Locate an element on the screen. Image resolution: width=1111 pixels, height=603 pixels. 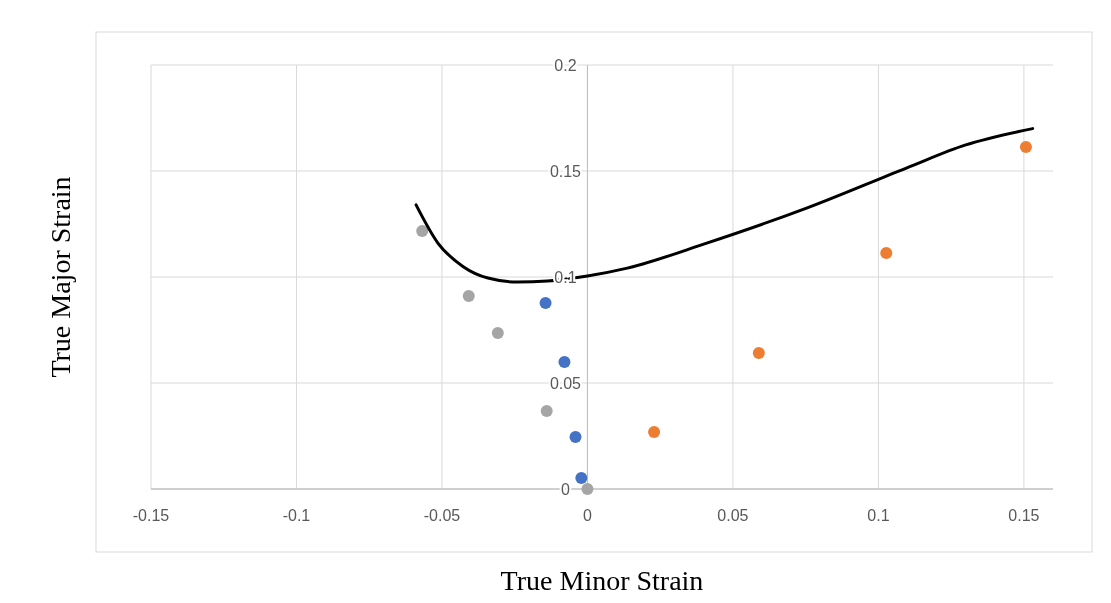
x-tick-label: -0.1 is located at coordinates (296, 515).